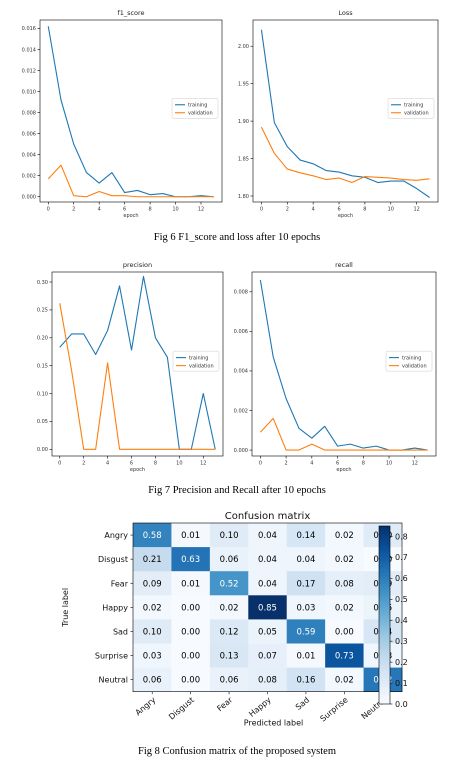  I want to click on colorbar-tick-label: 0.2, so click(401, 662).